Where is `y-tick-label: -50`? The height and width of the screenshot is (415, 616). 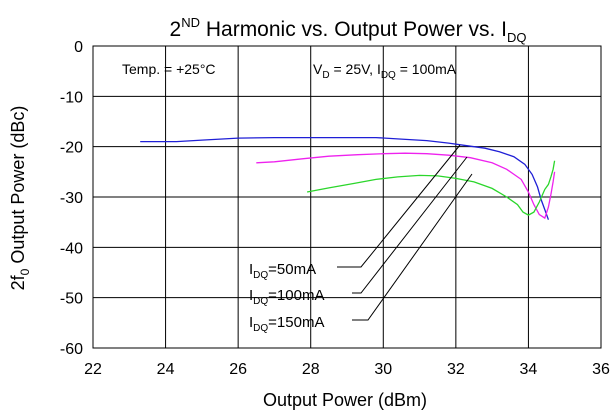
y-tick-label: -50 is located at coordinates (71, 299).